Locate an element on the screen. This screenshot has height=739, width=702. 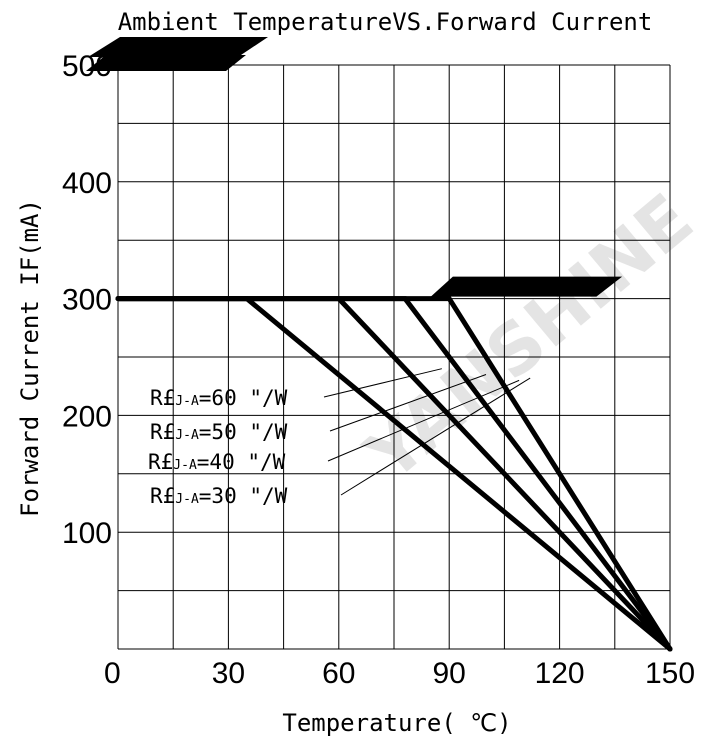
legend-entry: R£J-A=40 "/W is located at coordinates (217, 462).